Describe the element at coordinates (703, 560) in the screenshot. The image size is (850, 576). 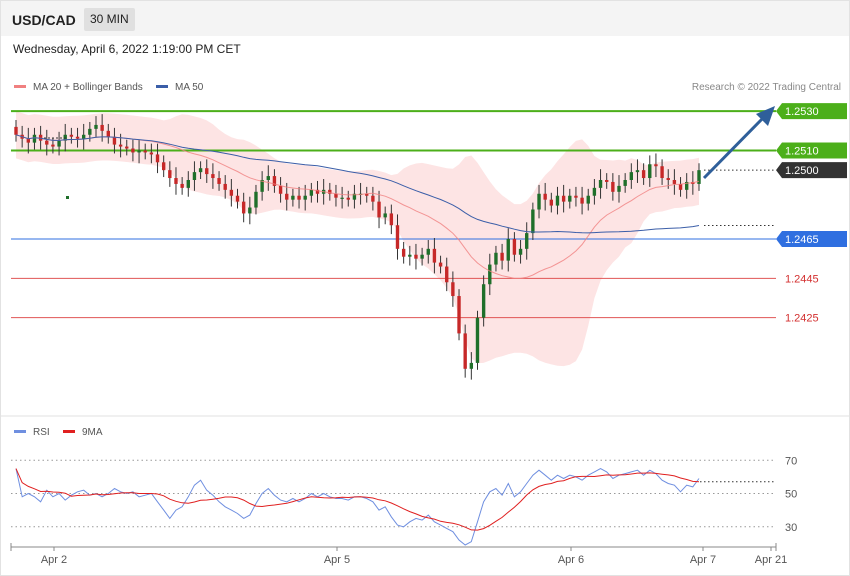
I see `x-label-Apr-7: Apr 7` at that location.